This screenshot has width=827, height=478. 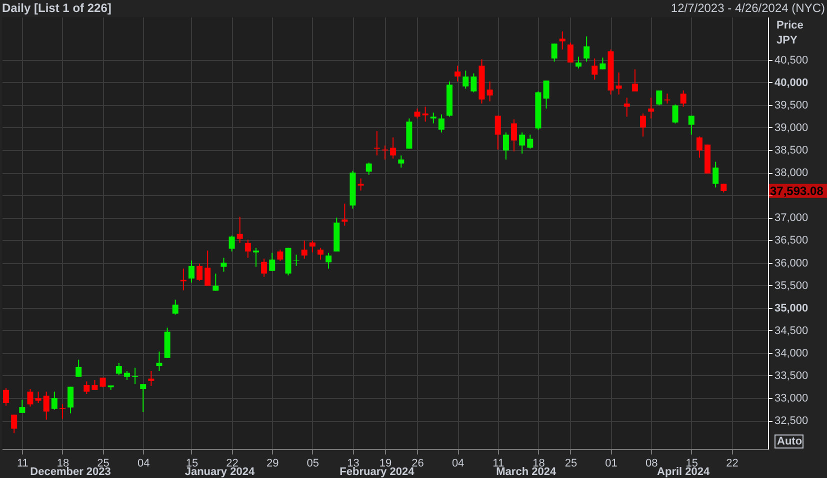 I want to click on x-tick-label: 25, so click(x=571, y=464).